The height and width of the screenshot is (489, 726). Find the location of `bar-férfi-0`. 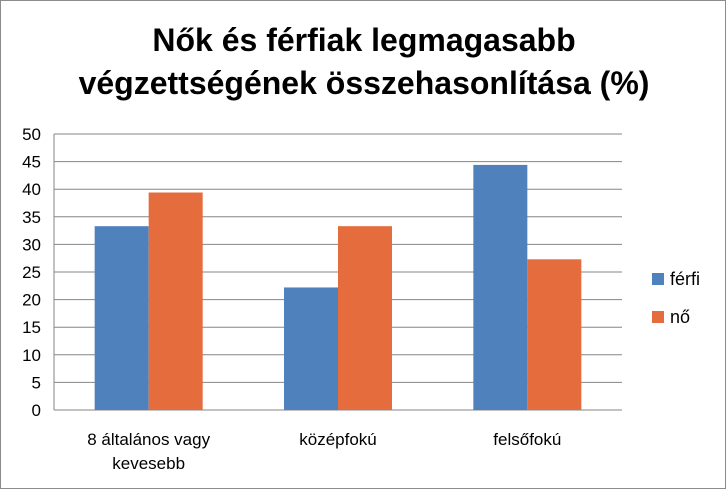

bar-férfi-0 is located at coordinates (121, 318).